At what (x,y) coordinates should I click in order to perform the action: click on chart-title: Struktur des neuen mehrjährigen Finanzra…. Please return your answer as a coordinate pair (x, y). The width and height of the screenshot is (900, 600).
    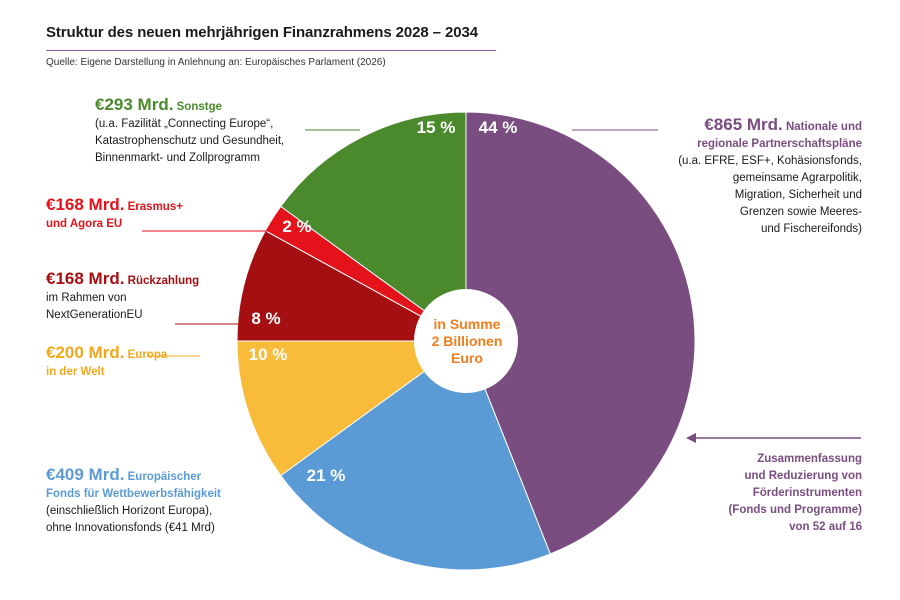
    Looking at the image, I should click on (262, 32).